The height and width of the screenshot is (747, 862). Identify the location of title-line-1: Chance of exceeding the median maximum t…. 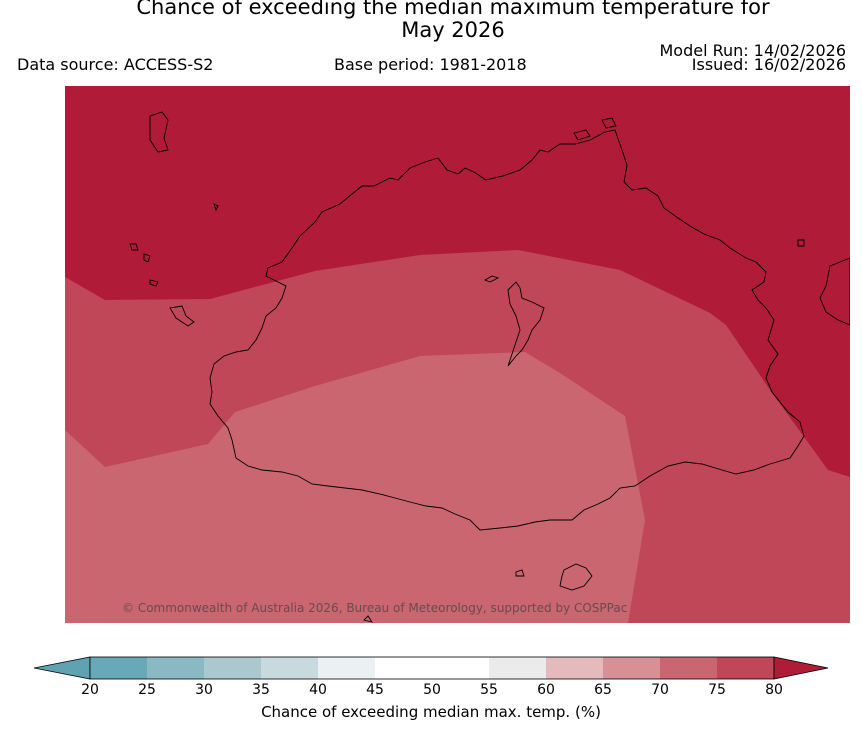
(453, 9).